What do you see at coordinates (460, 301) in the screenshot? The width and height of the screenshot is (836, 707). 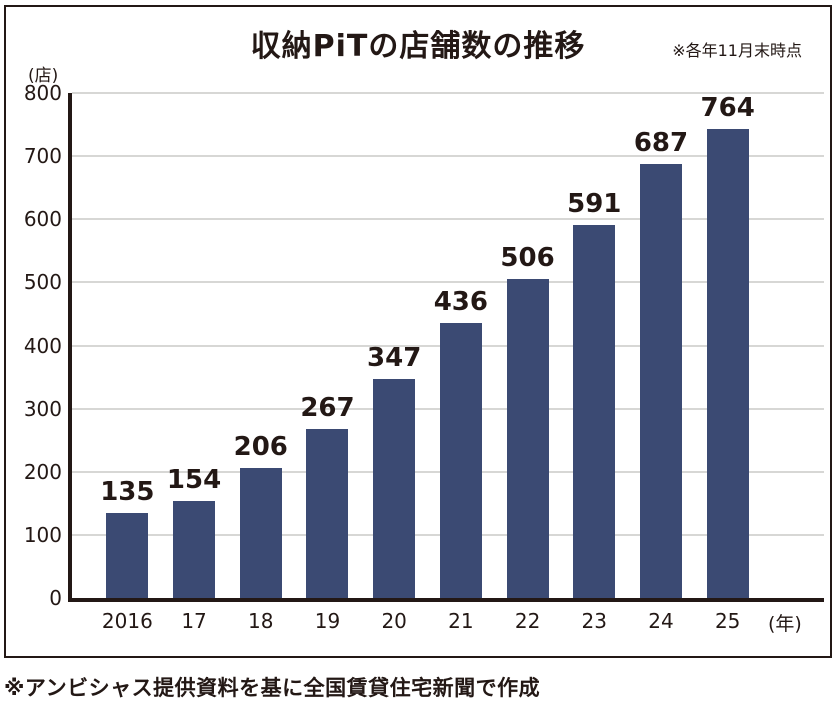 I see `bar-value-label: 436` at bounding box center [460, 301].